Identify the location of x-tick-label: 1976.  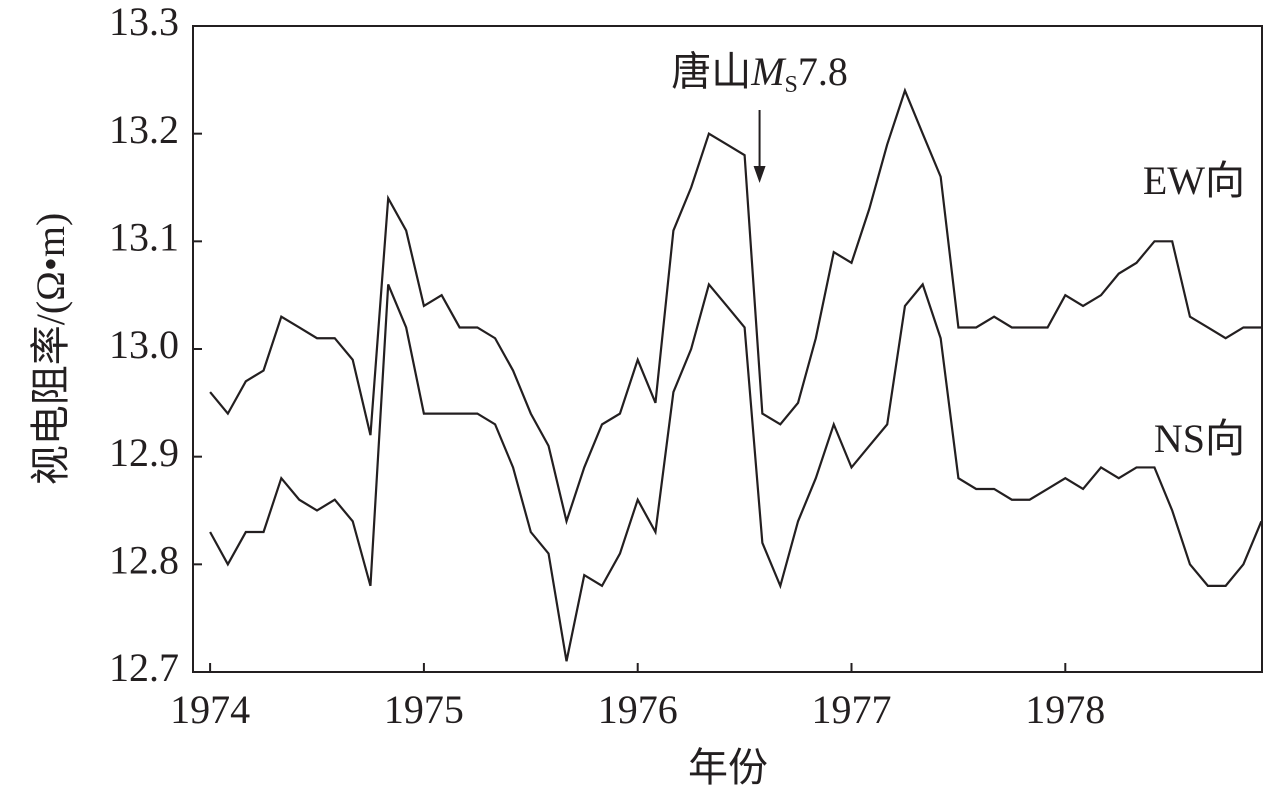
(638, 709).